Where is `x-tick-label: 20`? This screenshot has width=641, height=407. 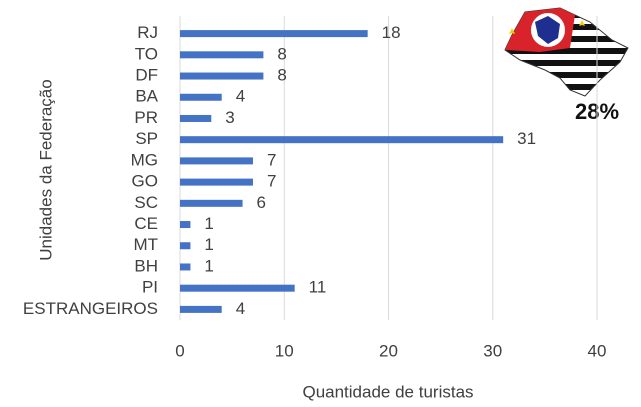 x-tick-label: 20 is located at coordinates (388, 350).